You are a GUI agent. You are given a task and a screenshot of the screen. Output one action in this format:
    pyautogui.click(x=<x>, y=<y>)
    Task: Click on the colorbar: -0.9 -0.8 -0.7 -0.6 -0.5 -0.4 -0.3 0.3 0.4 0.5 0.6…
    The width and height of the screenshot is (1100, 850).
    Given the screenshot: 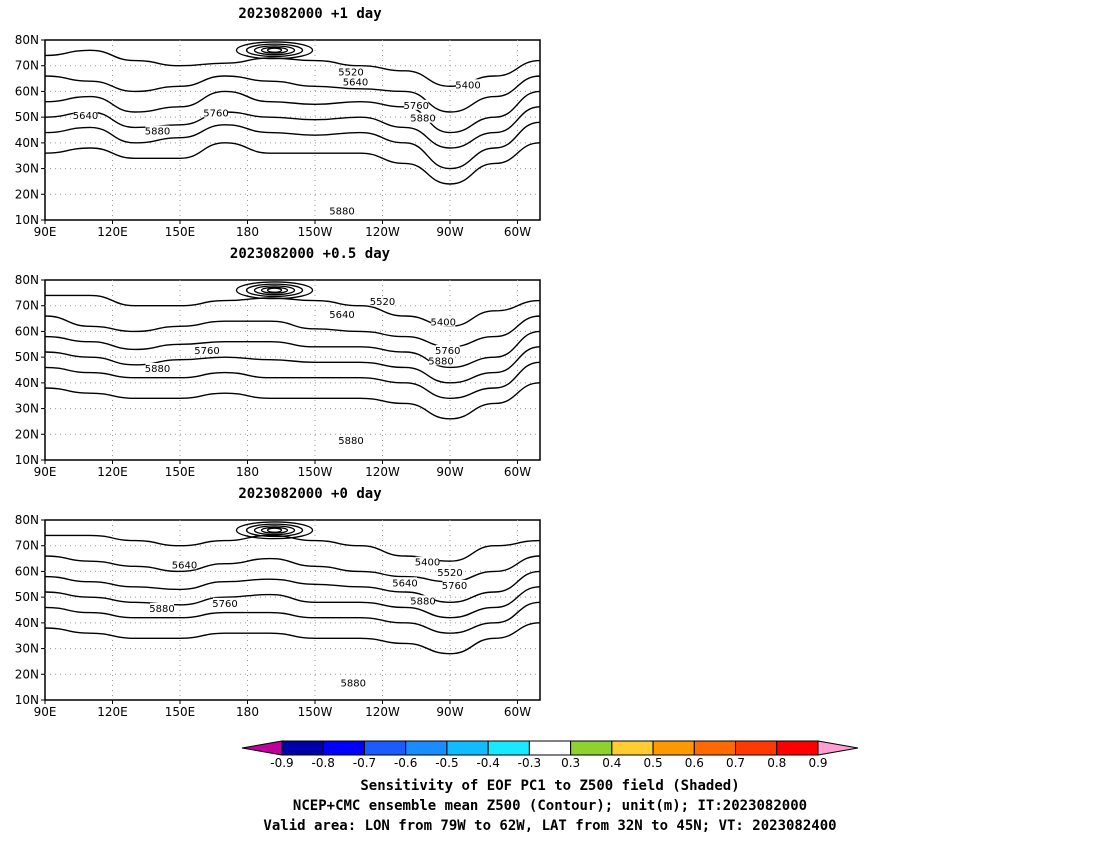 What is the action you would take?
    pyautogui.click(x=550, y=755)
    